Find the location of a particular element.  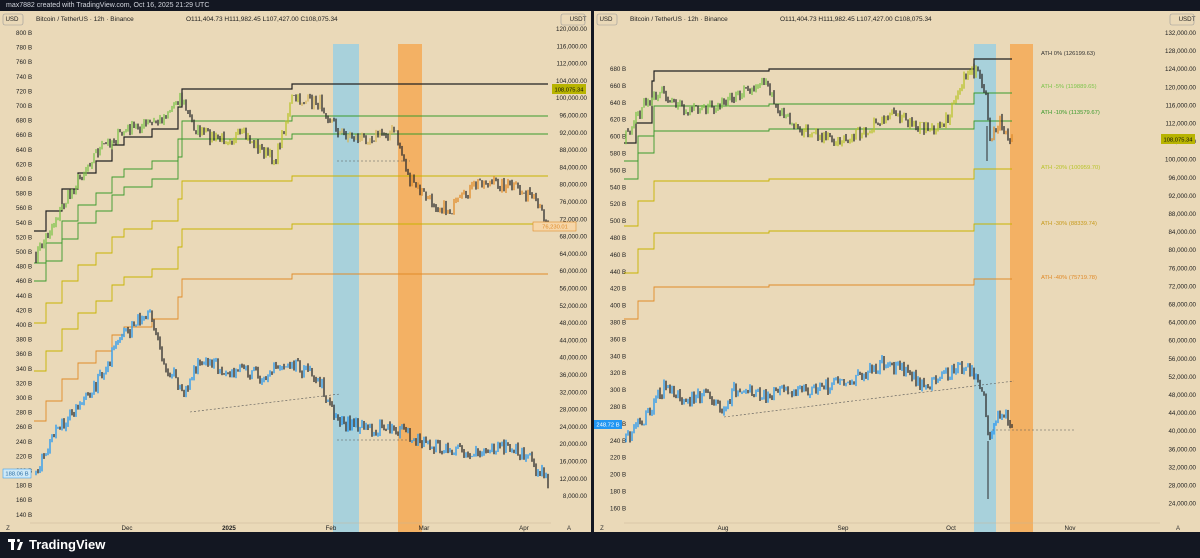

right-tick-label: 32,000.00 is located at coordinates (573, 392).